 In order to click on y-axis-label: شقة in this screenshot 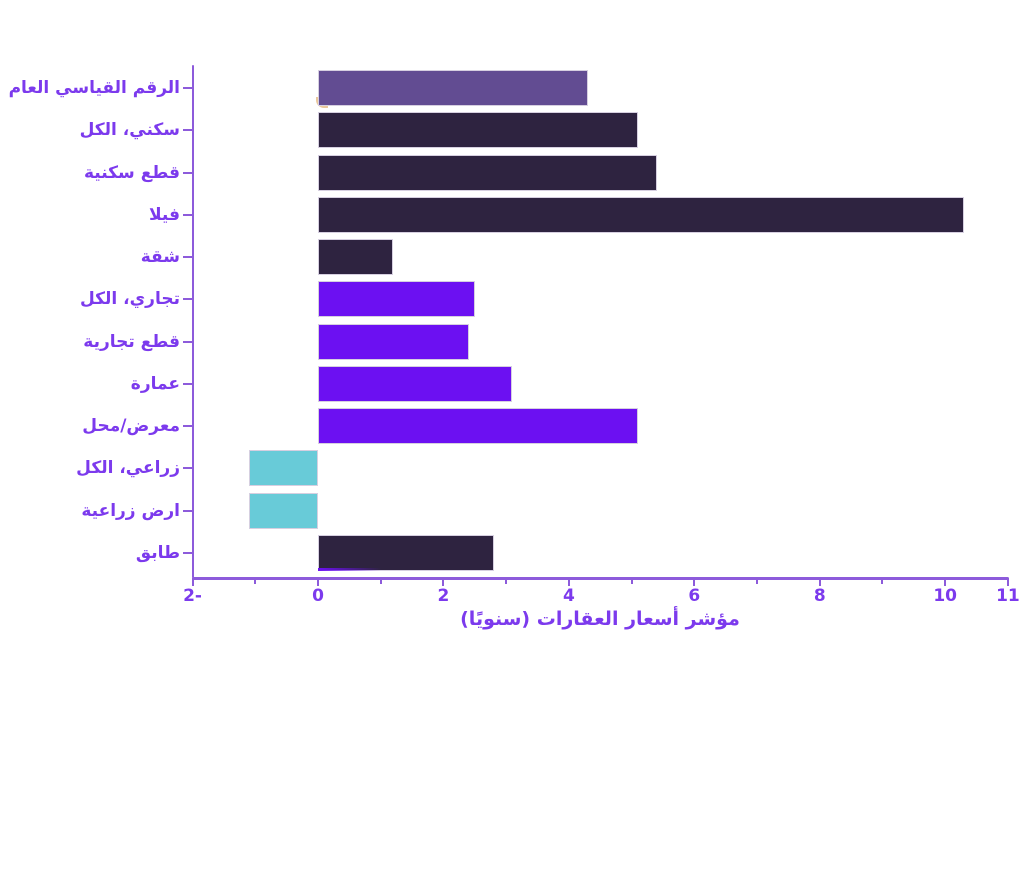, I will do `click(160, 257)`.